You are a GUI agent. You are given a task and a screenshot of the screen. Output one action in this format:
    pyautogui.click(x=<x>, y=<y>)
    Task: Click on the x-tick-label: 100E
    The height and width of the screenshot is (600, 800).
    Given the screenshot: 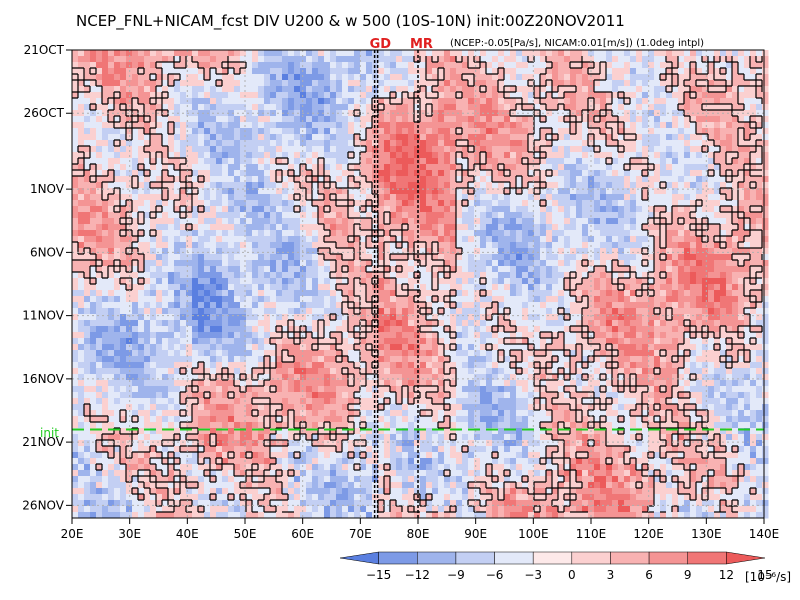 What is the action you would take?
    pyautogui.click(x=533, y=534)
    